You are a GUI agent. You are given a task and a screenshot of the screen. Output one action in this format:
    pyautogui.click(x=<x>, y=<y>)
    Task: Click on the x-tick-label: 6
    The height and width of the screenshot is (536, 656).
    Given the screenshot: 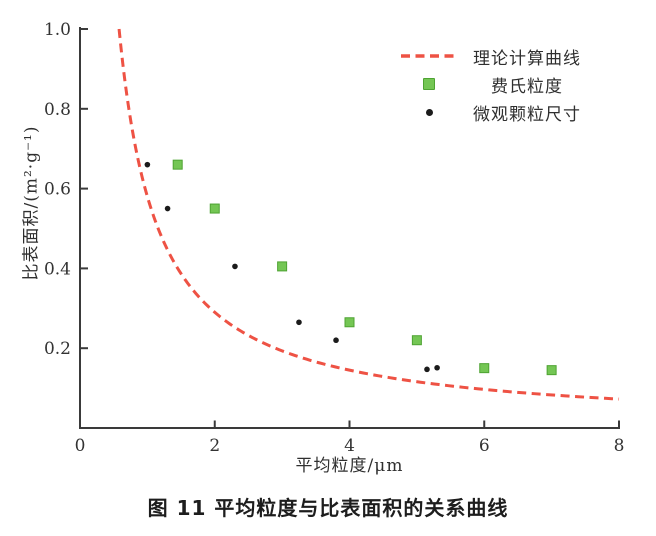 What is the action you would take?
    pyautogui.click(x=484, y=446)
    